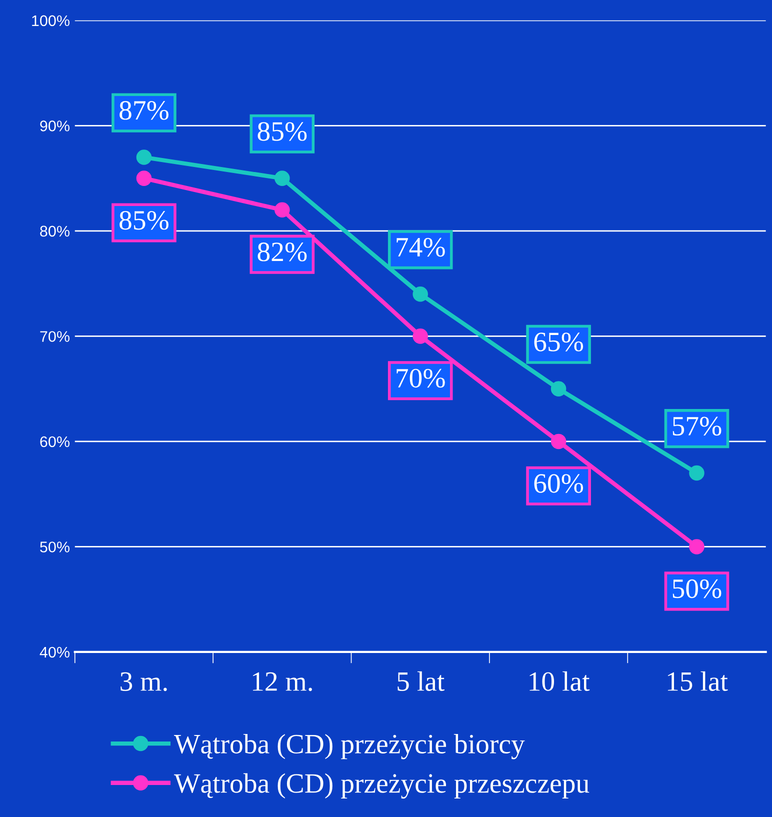  What do you see at coordinates (55, 126) in the screenshot?
I see `y-tick-label: 90%` at bounding box center [55, 126].